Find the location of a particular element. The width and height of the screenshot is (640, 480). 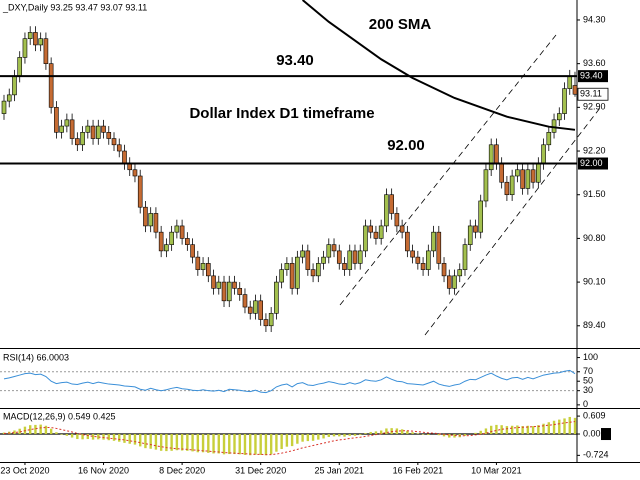

x-tick-label: 23 Oct 2020 is located at coordinates (24, 470).